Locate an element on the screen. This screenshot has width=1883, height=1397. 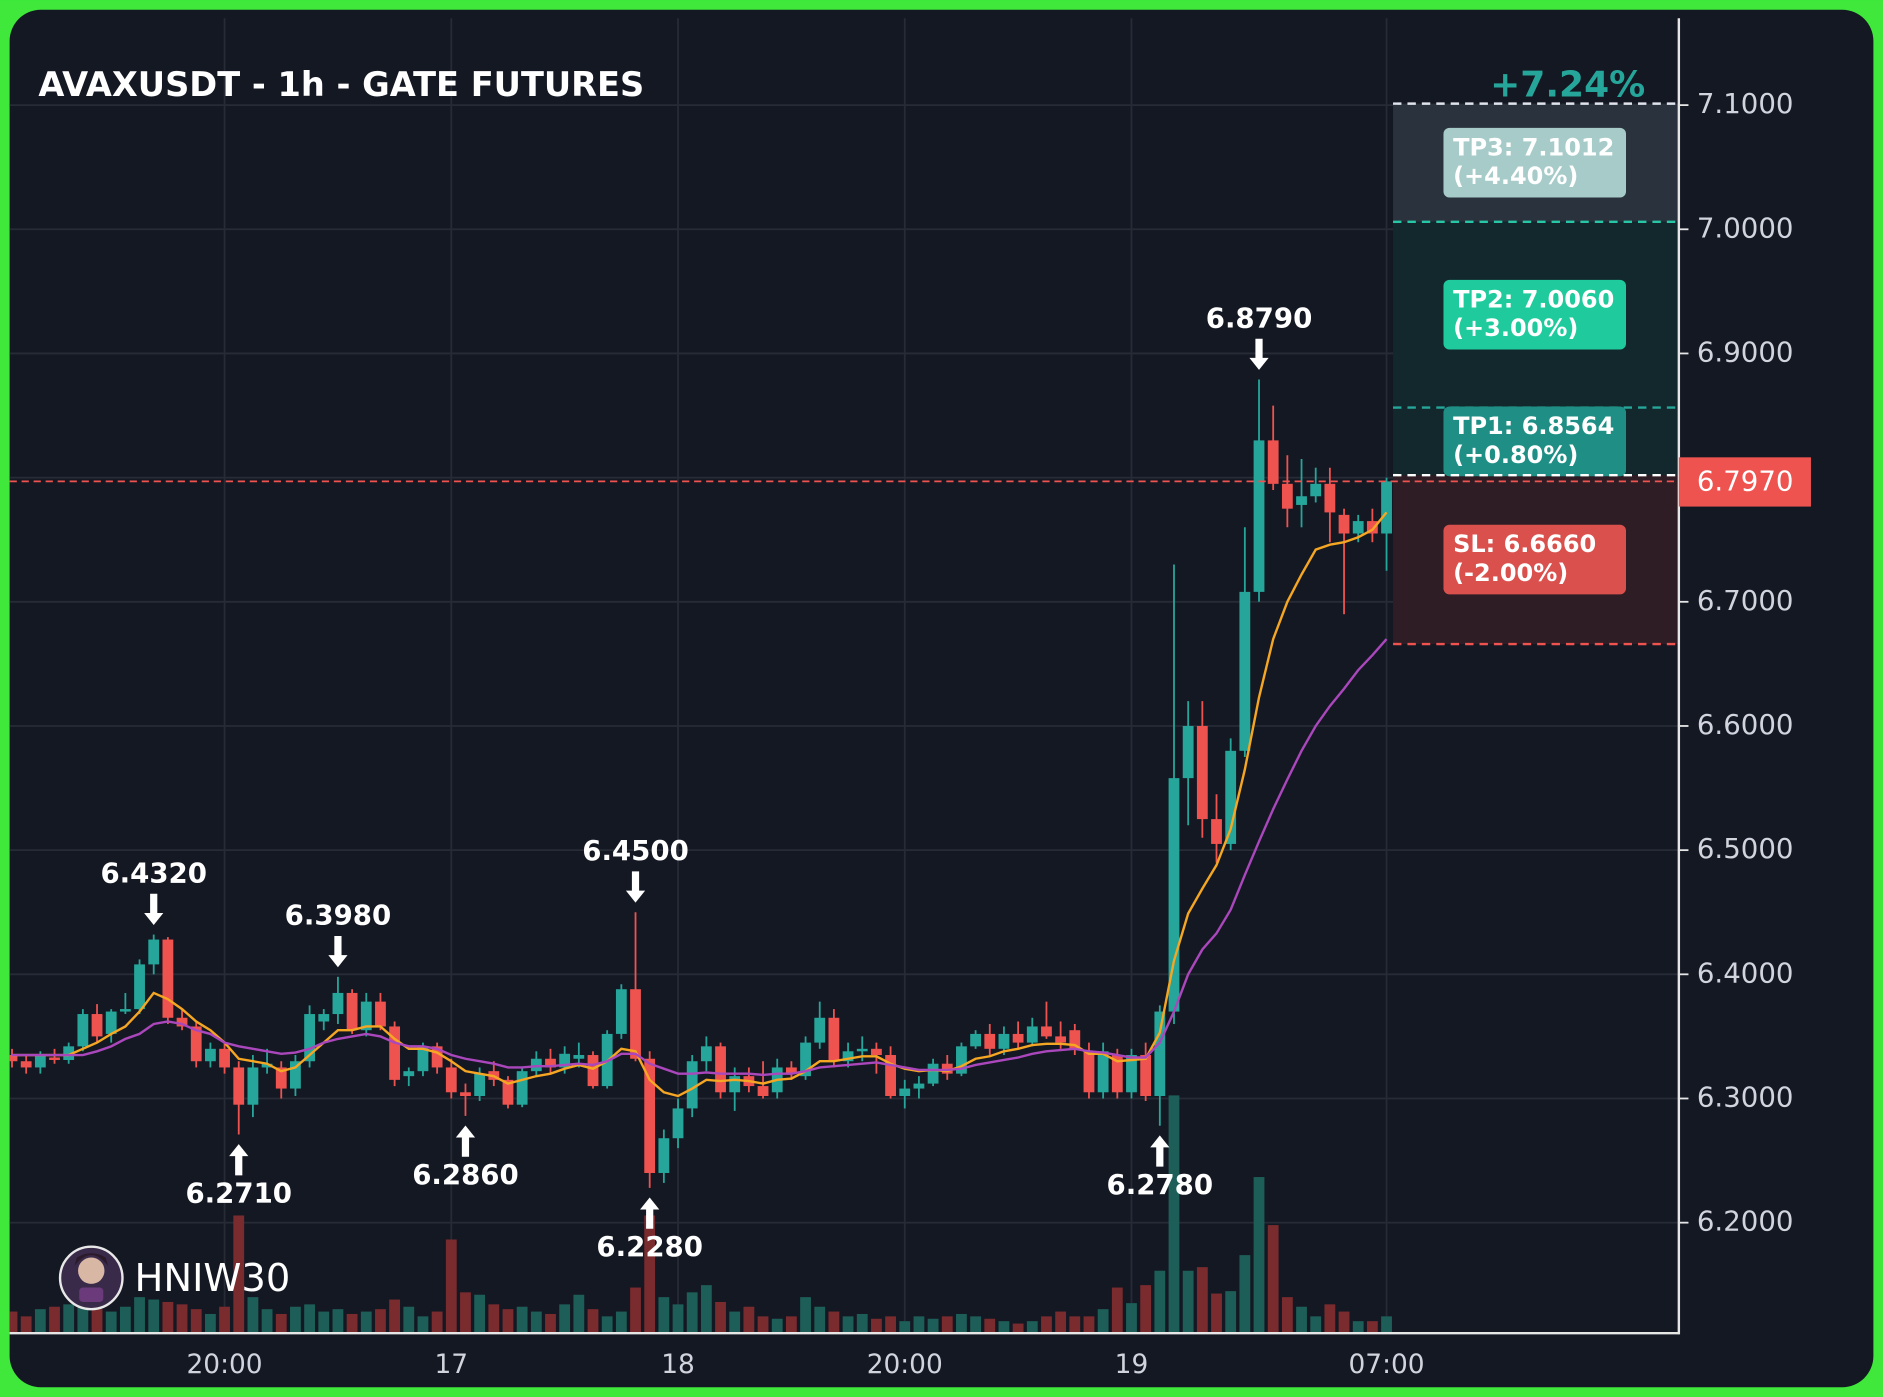
change-label: +7.24% is located at coordinates (1567, 85).